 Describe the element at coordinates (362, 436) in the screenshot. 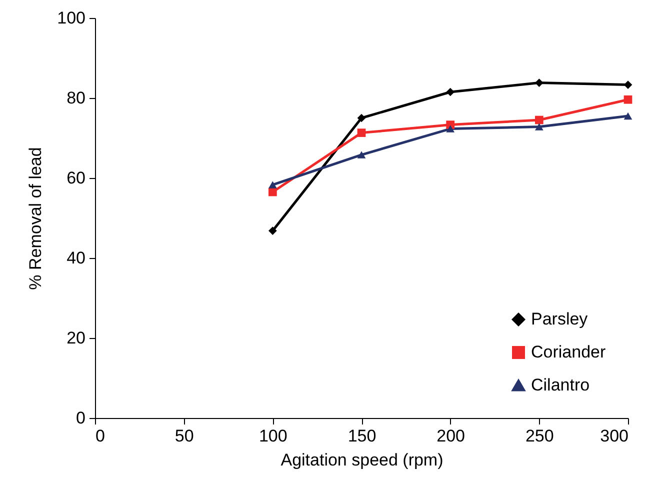

I see `x-tick-label: 150` at that location.